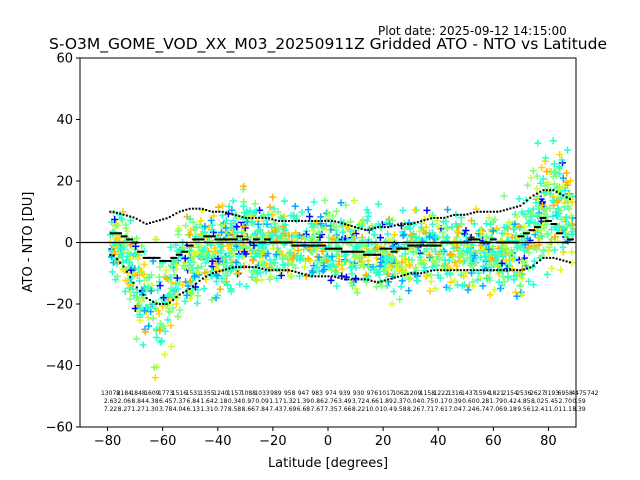 The image size is (640, 480). Describe the element at coordinates (59, 428) in the screenshot. I see `y-tick-label: −60` at that location.